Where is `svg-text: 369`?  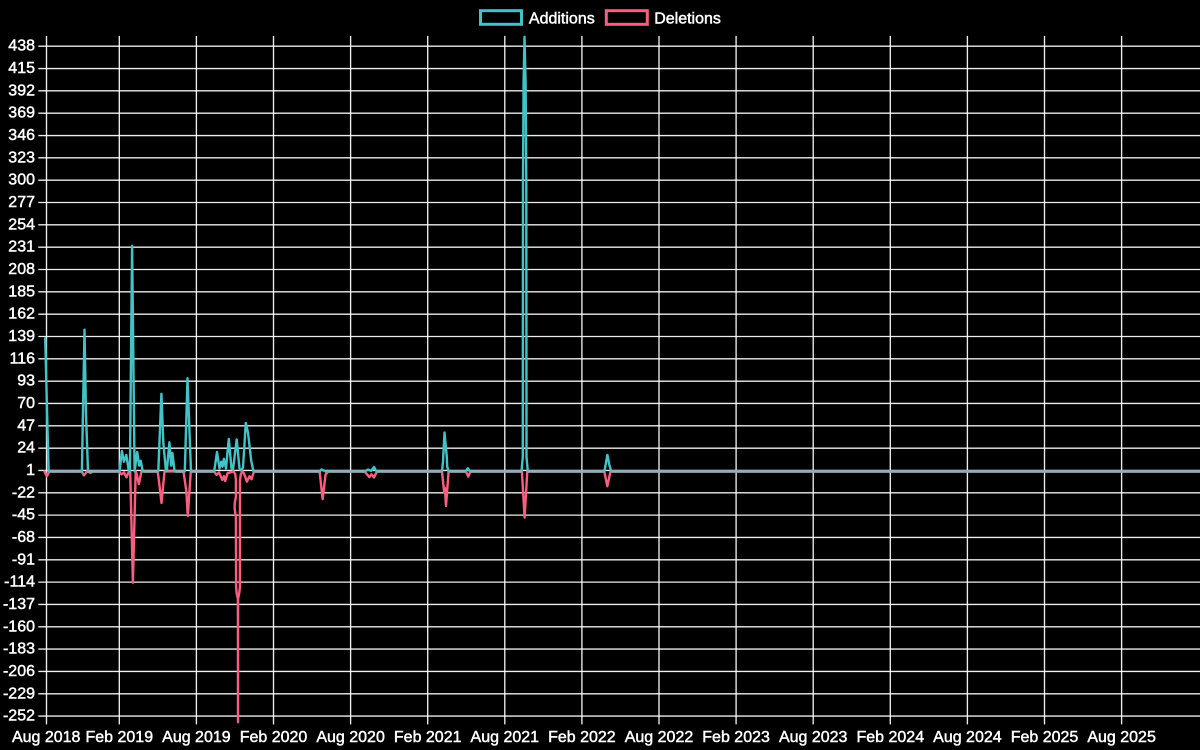 svg-text: 369 is located at coordinates (21, 113).